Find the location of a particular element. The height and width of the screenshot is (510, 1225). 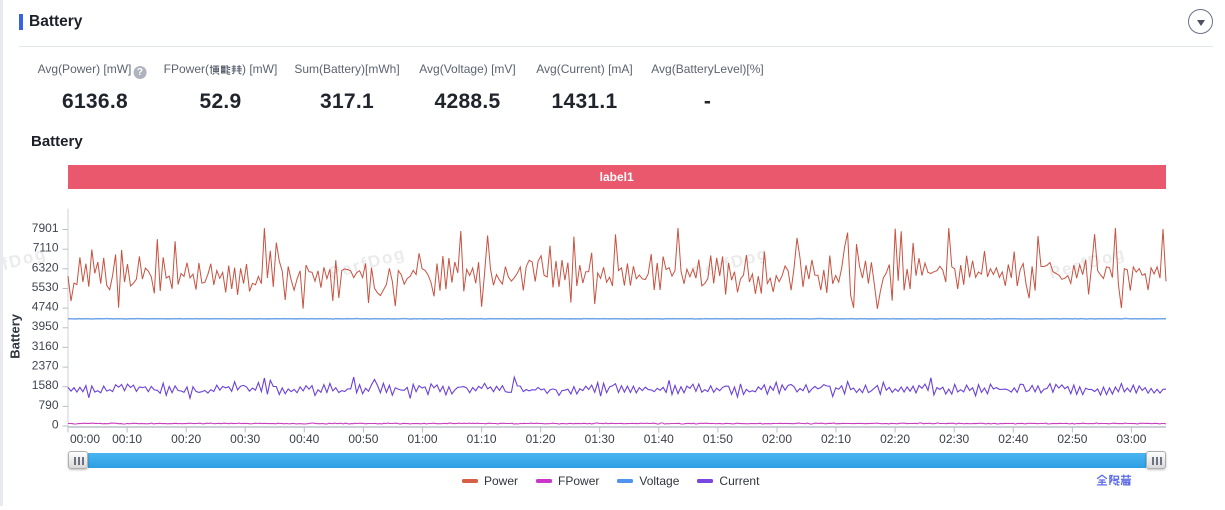

svg-text: 00:20 is located at coordinates (186, 439).